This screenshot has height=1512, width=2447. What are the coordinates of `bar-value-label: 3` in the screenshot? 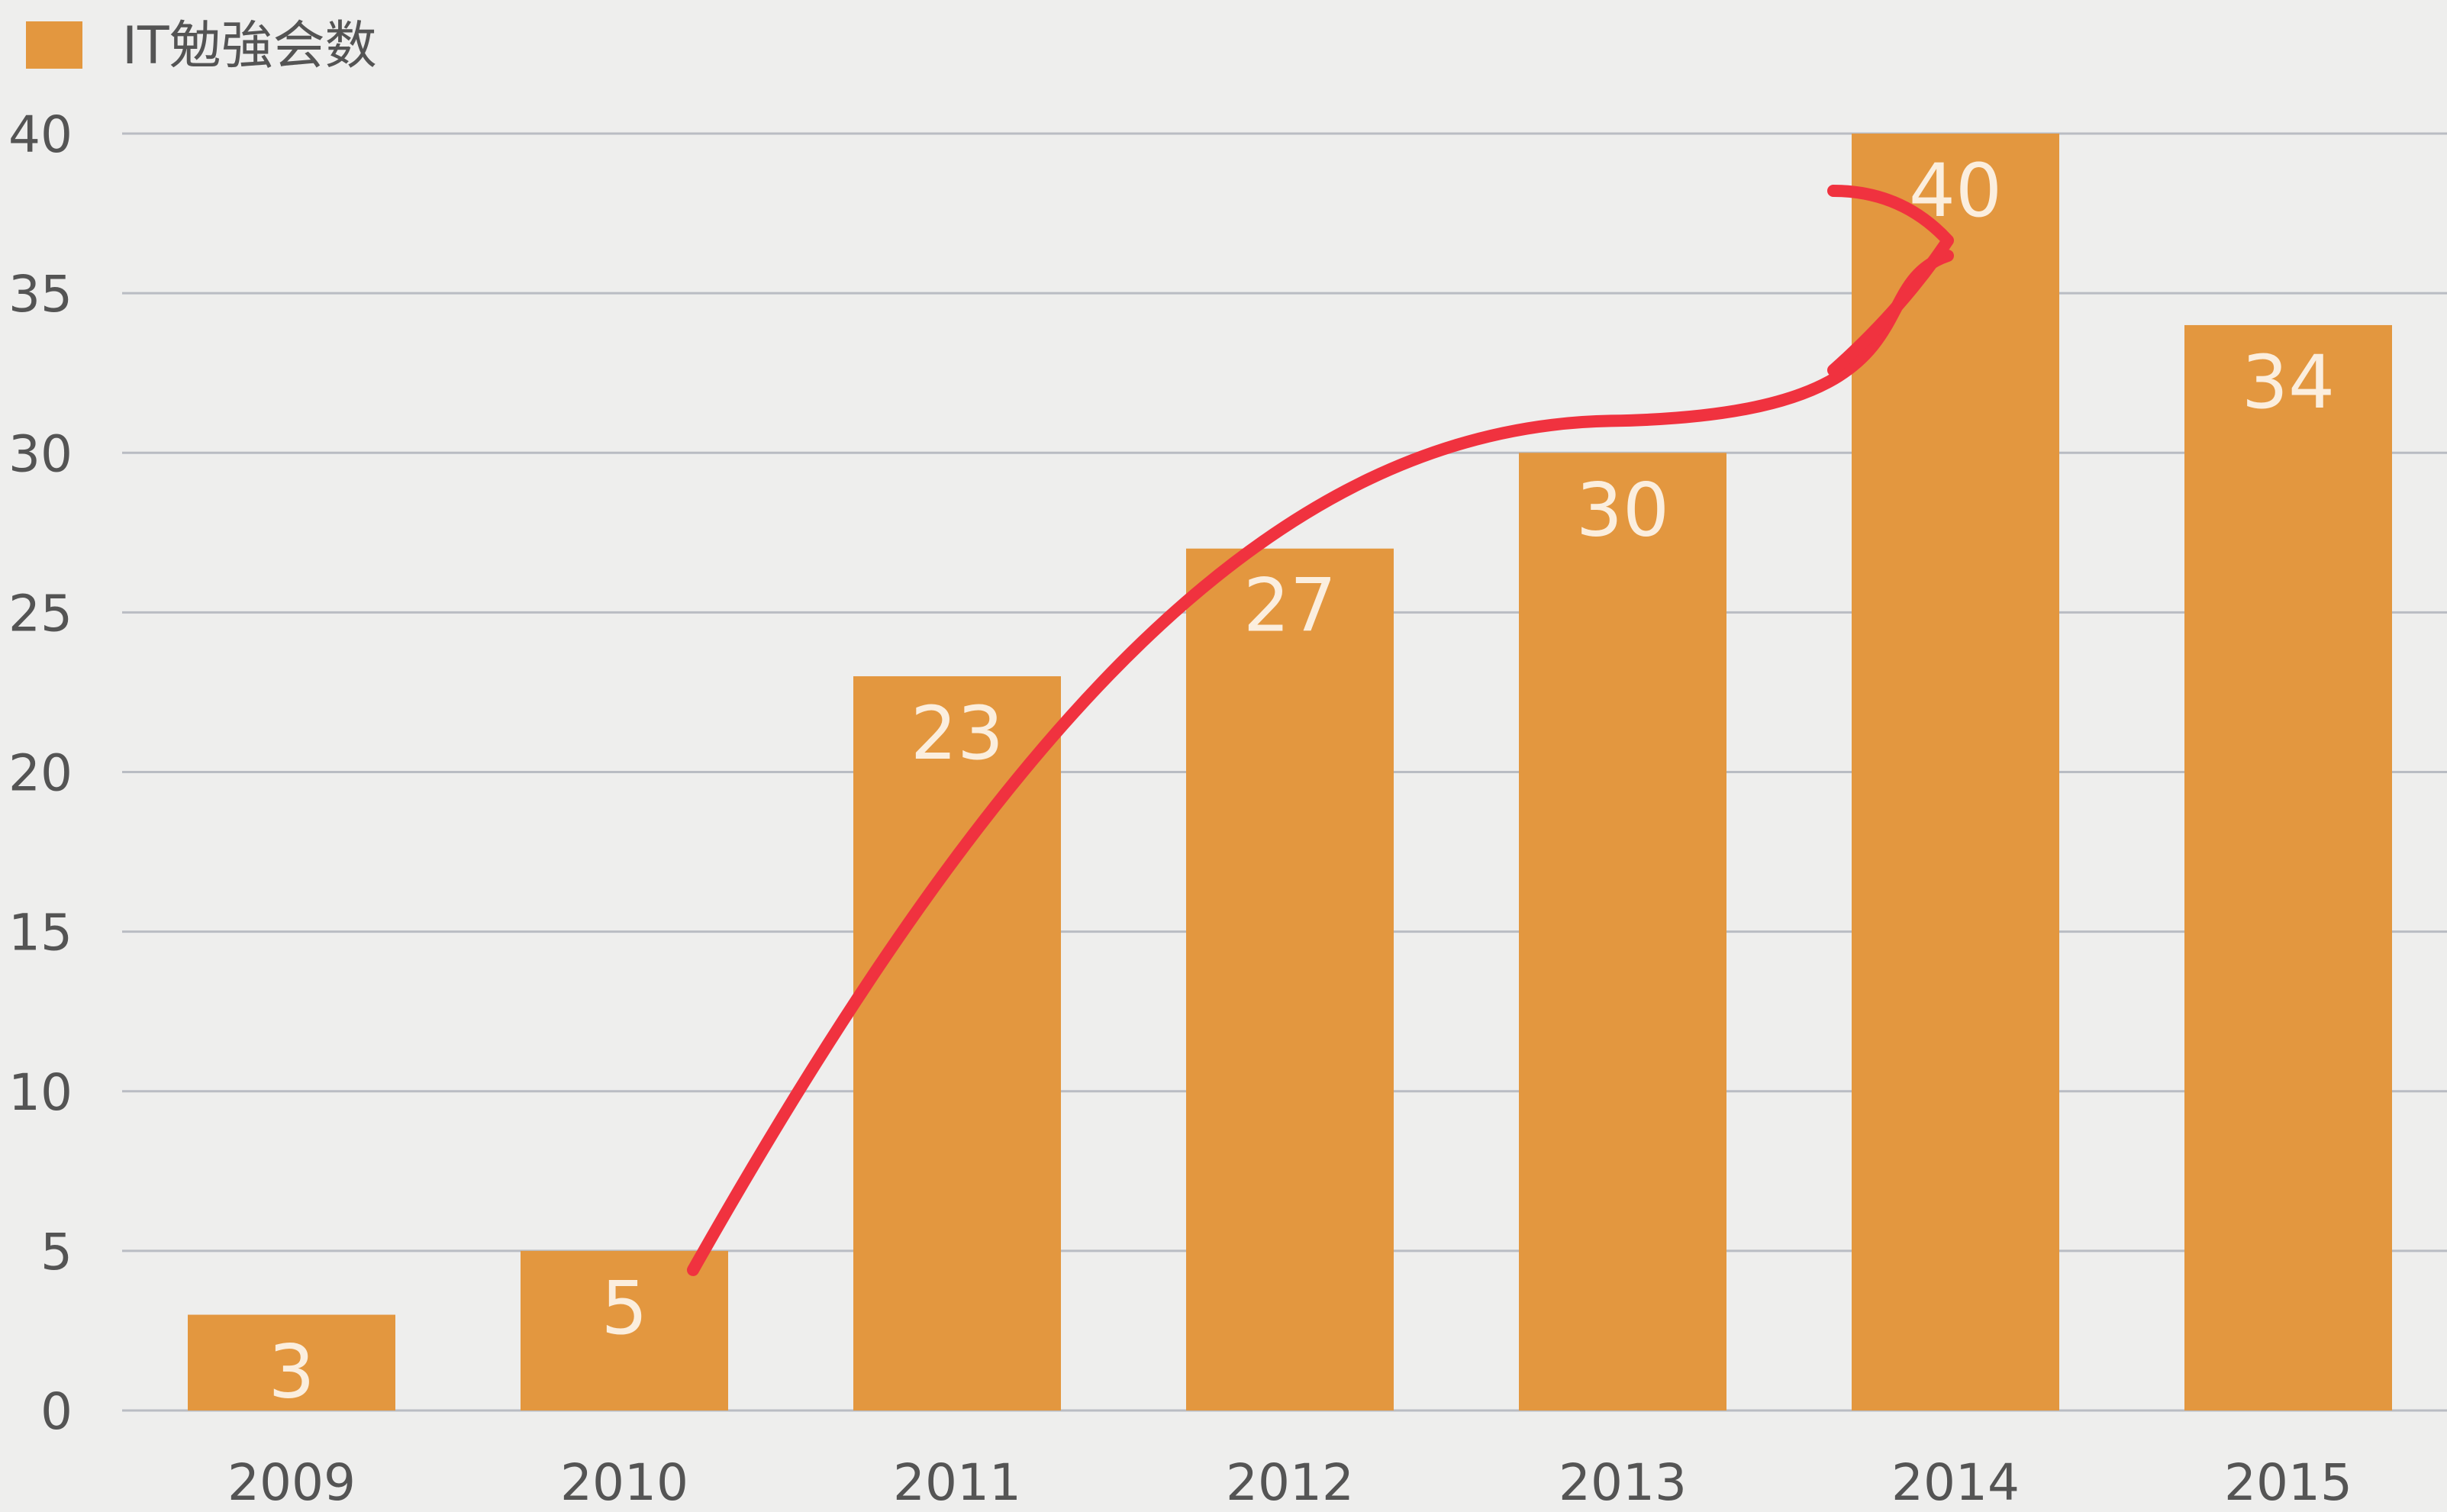 It's located at (291, 1372).